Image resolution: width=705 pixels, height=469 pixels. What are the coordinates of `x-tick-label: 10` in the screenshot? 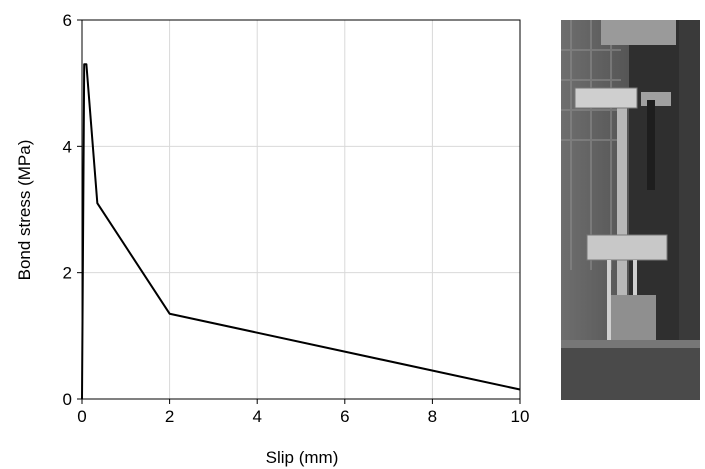 It's located at (520, 416).